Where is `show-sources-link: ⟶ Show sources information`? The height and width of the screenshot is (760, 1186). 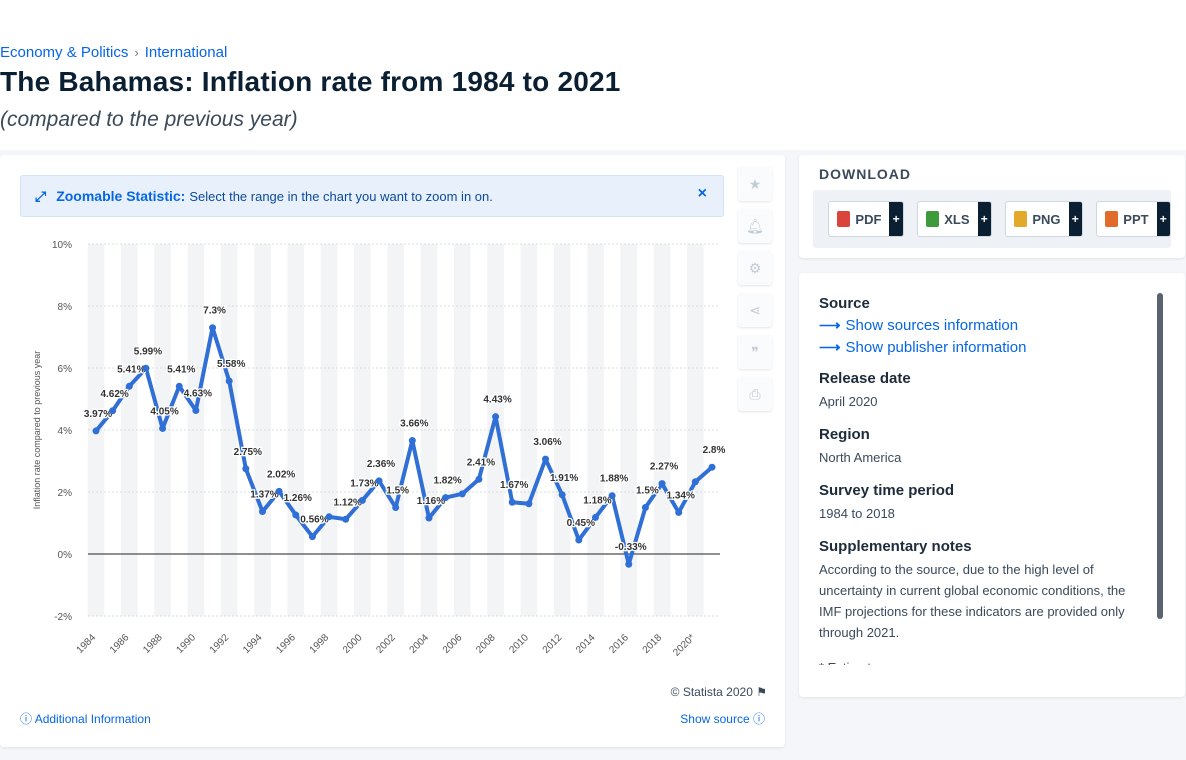
show-sources-link: ⟶ Show sources information is located at coordinates (979, 325).